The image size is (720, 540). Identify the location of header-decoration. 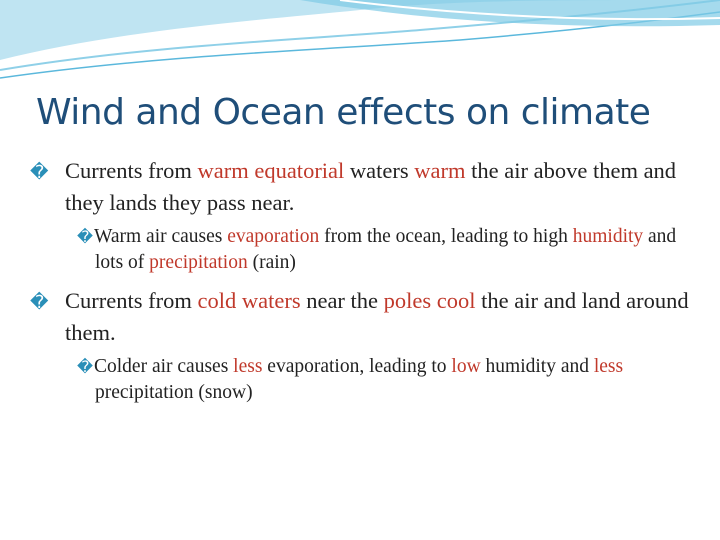
(360, 39).